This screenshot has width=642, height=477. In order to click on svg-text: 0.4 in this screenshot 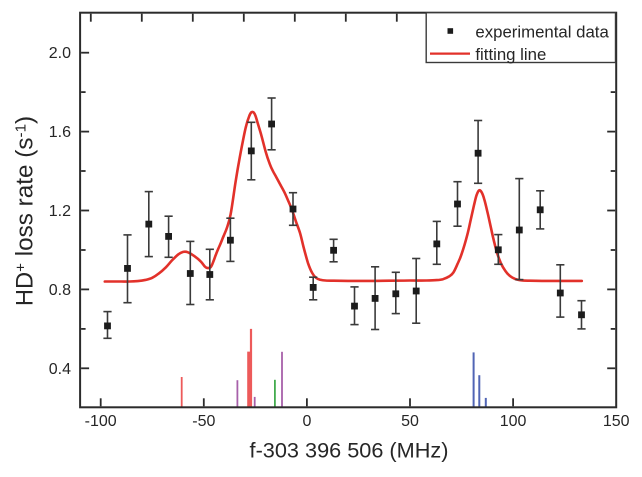, I will do `click(60, 369)`.